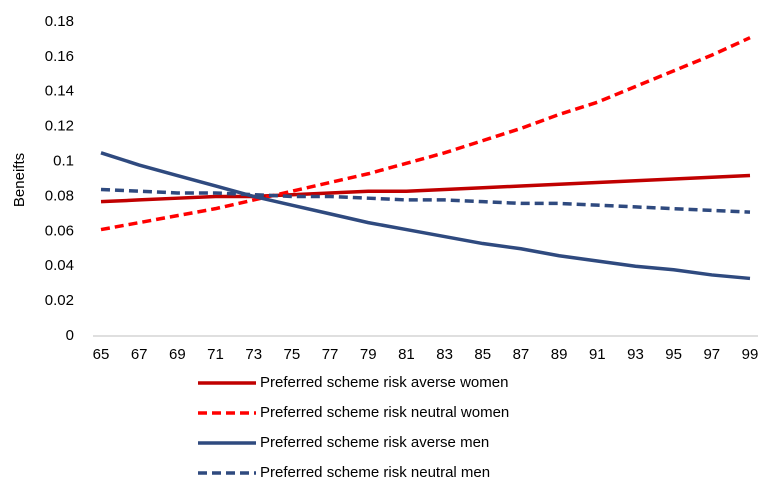 The width and height of the screenshot is (762, 485). What do you see at coordinates (384, 412) in the screenshot?
I see `legend-label: Preferred scheme risk neutral women` at bounding box center [384, 412].